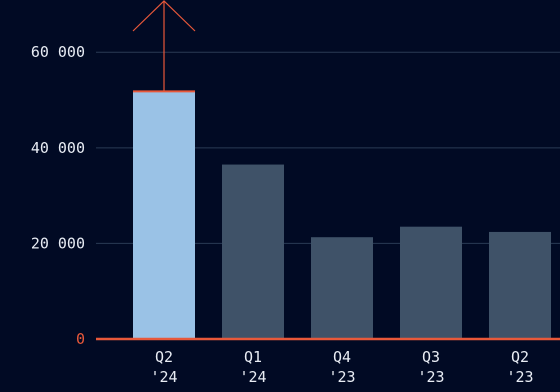 This screenshot has width=560, height=392. I want to click on x-tick-label: Q1, so click(253, 357).